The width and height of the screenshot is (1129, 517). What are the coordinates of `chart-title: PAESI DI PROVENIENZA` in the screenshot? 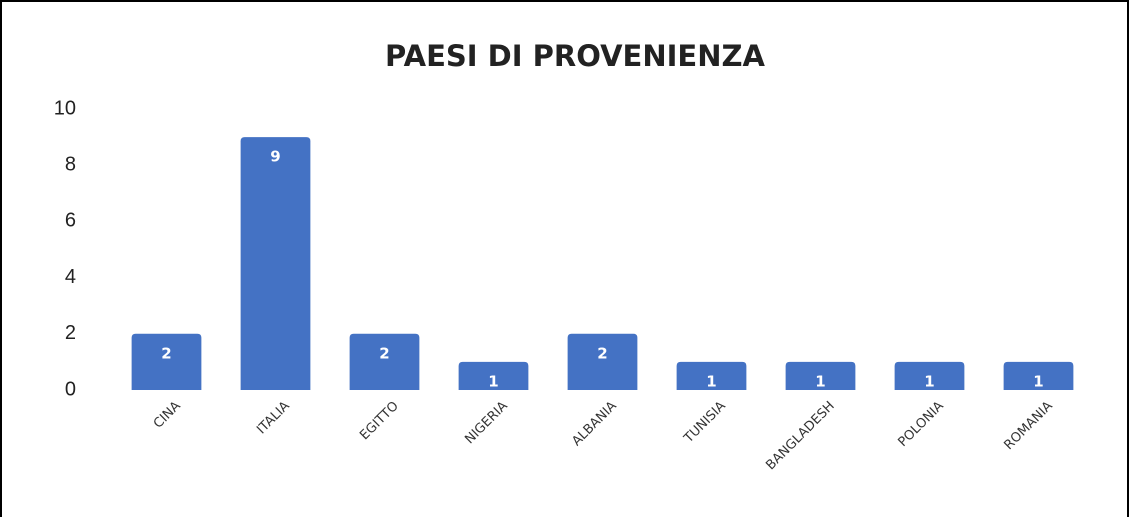 It's located at (575, 56).